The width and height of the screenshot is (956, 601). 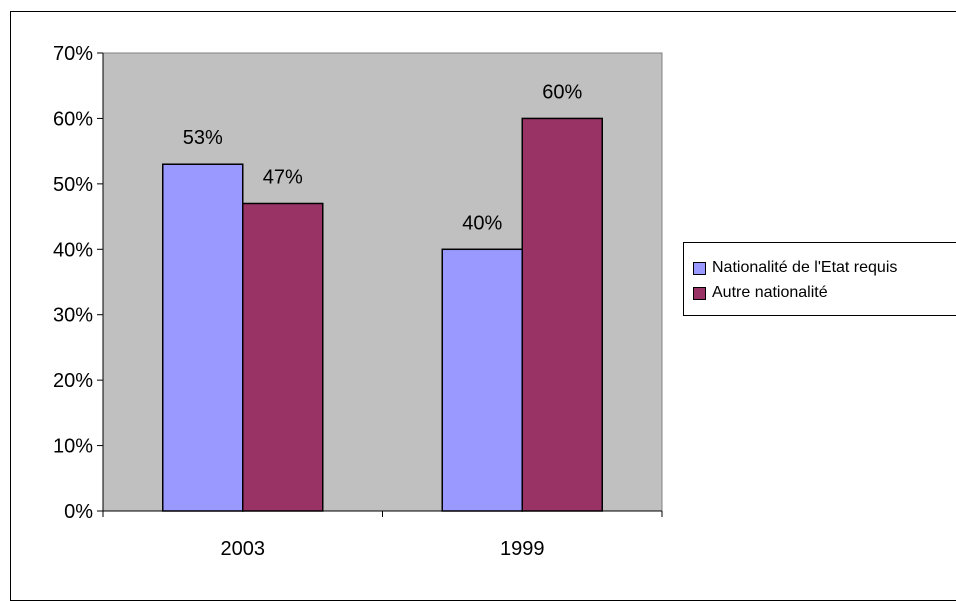 What do you see at coordinates (73, 119) in the screenshot?
I see `y-tick-label: 60%` at bounding box center [73, 119].